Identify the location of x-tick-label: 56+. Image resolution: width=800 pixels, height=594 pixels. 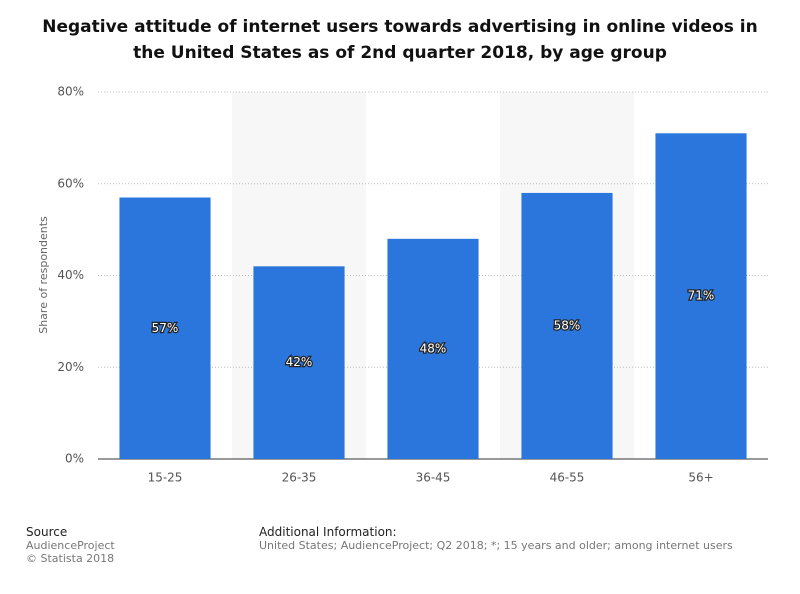
(700, 478).